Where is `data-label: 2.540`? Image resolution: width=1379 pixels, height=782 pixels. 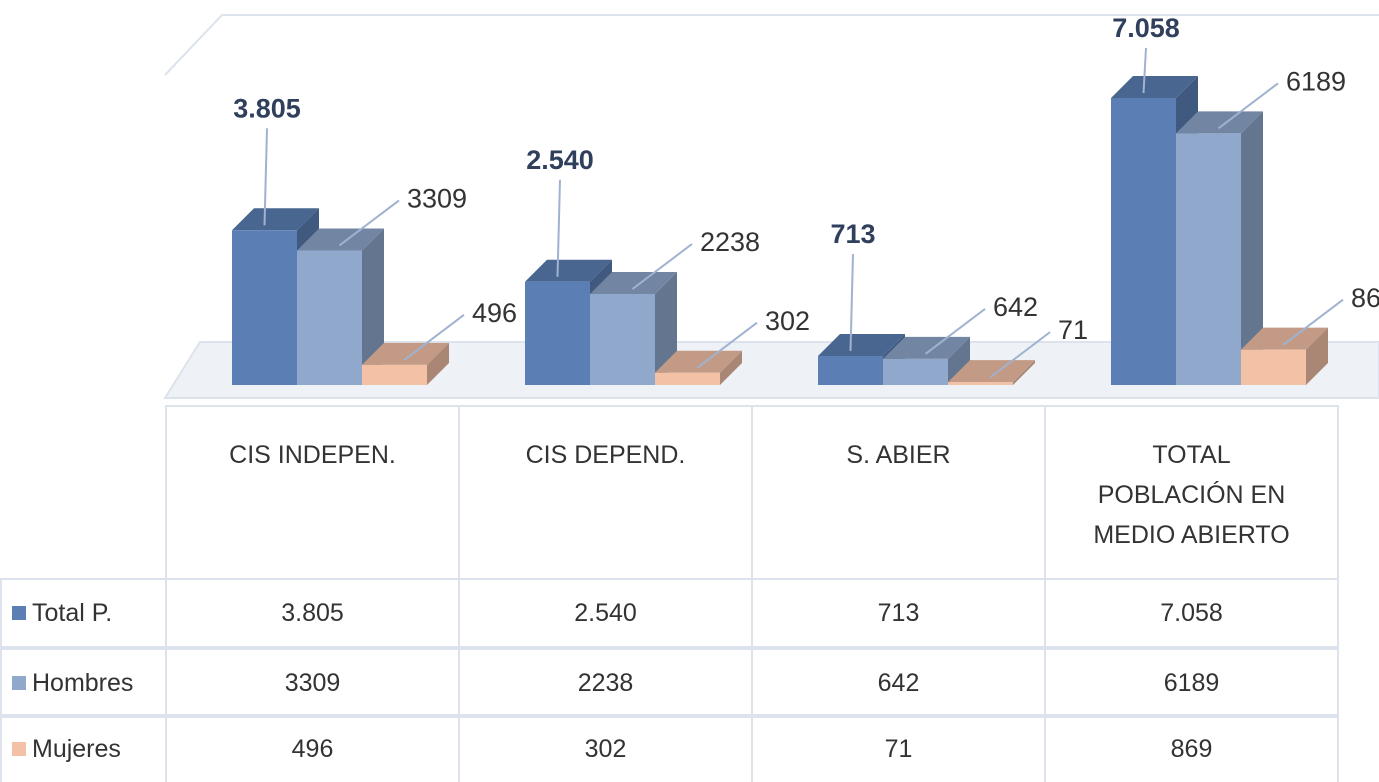
data-label: 2.540 is located at coordinates (560, 160).